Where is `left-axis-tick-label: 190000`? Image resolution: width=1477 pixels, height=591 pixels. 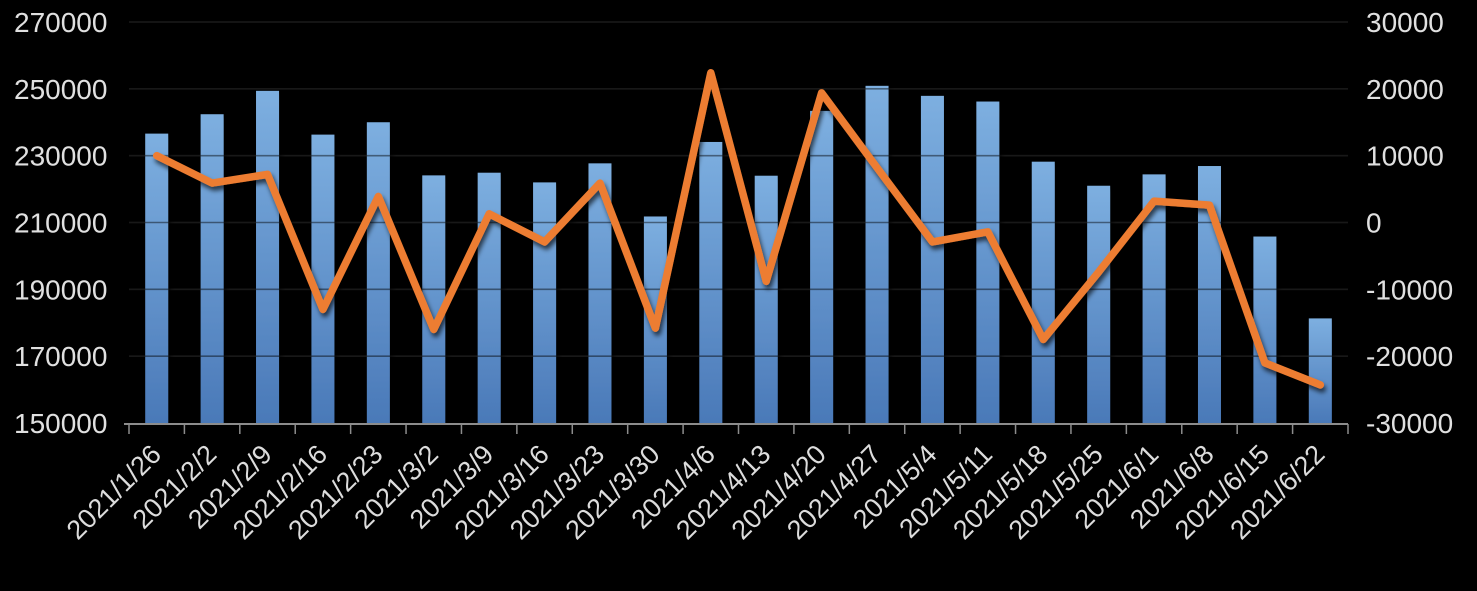
left-axis-tick-label: 190000 is located at coordinates (60, 289).